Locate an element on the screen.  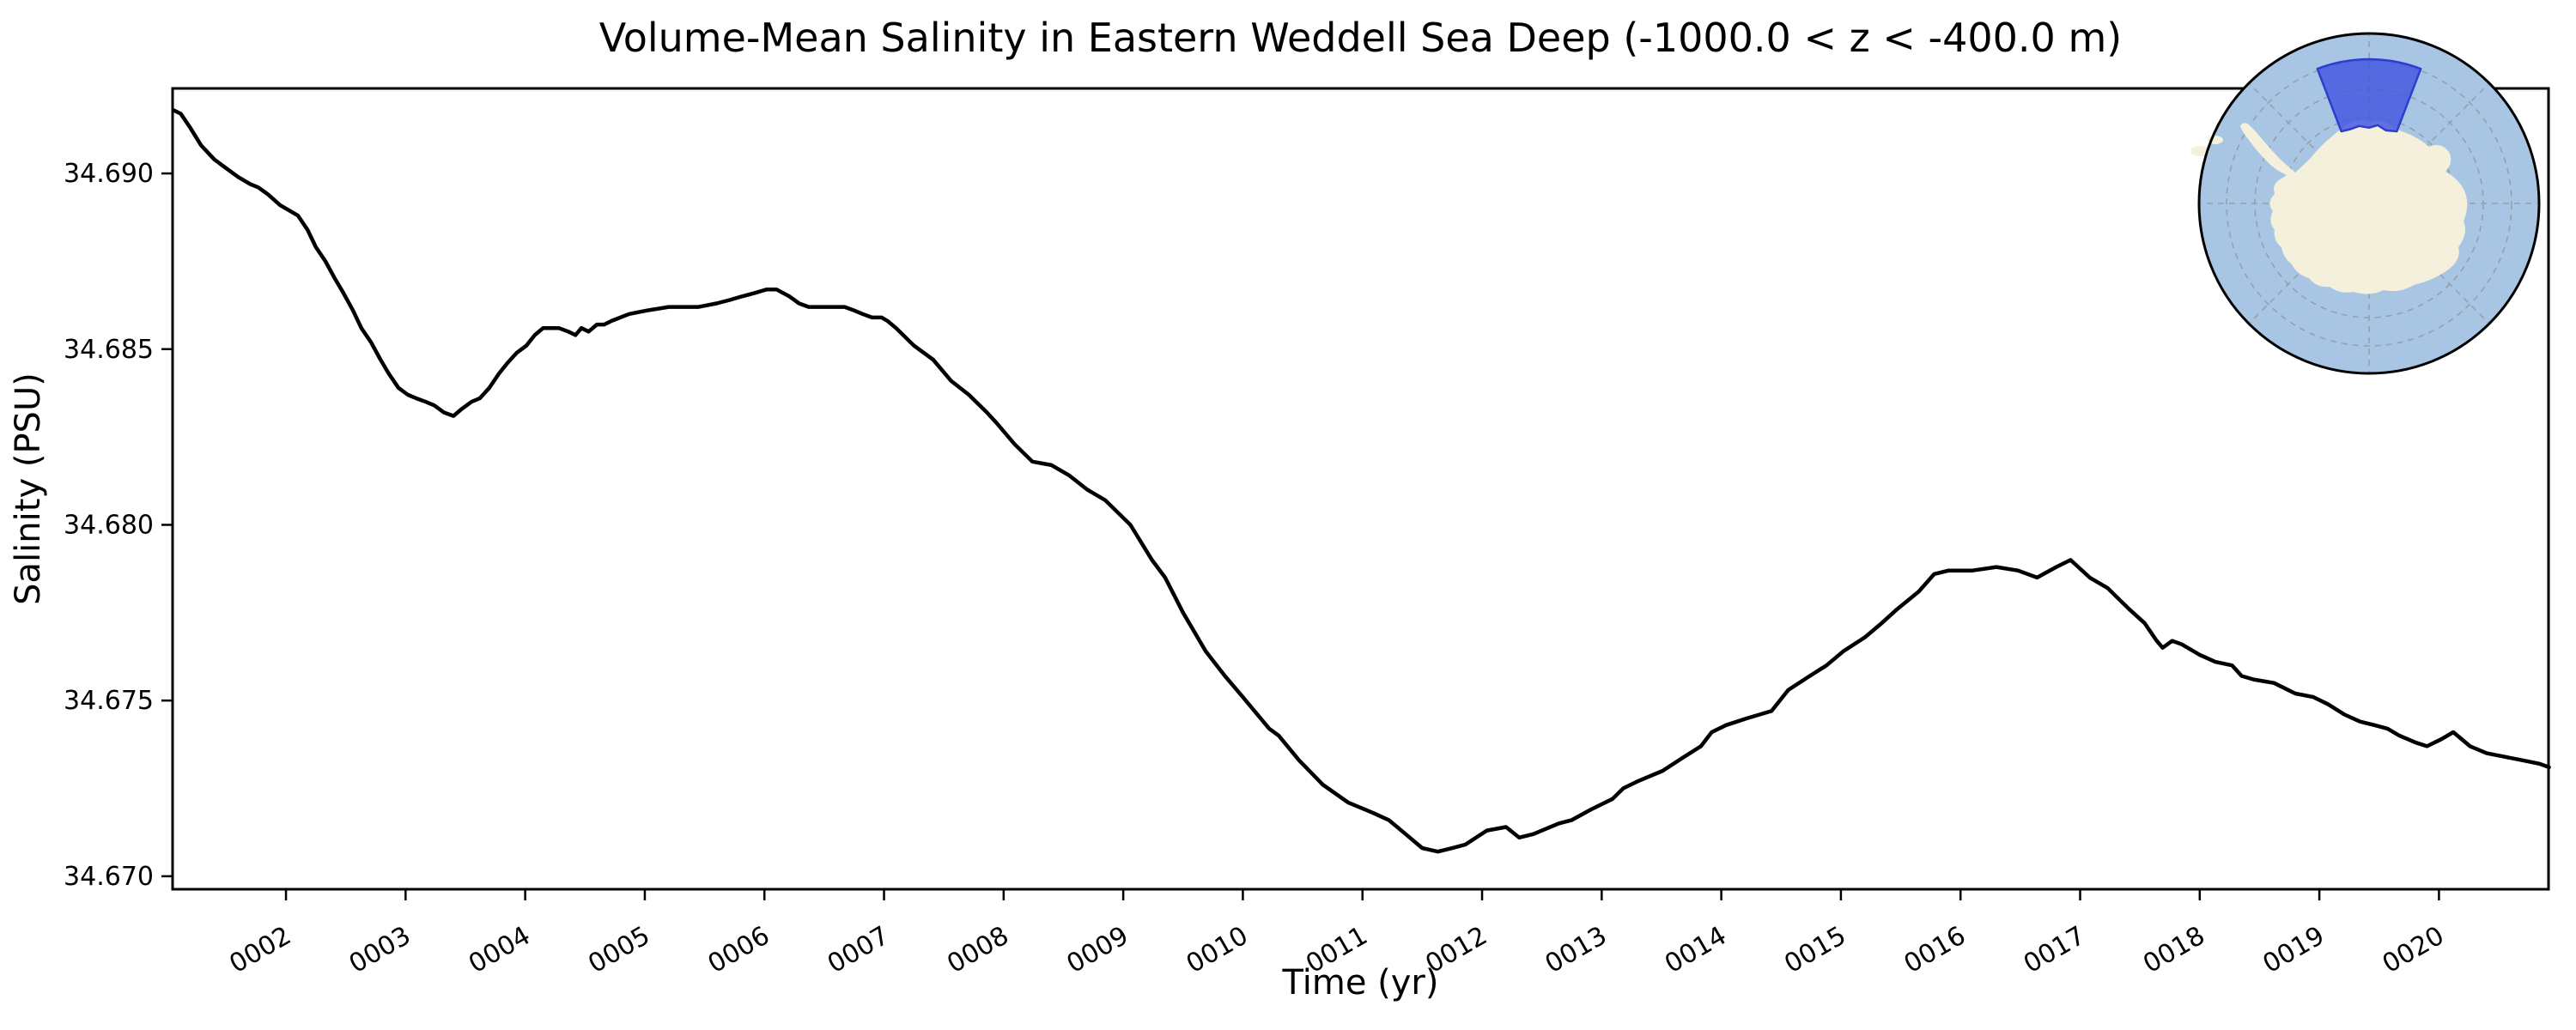
x-tick-label: 0004 is located at coordinates (500, 950).